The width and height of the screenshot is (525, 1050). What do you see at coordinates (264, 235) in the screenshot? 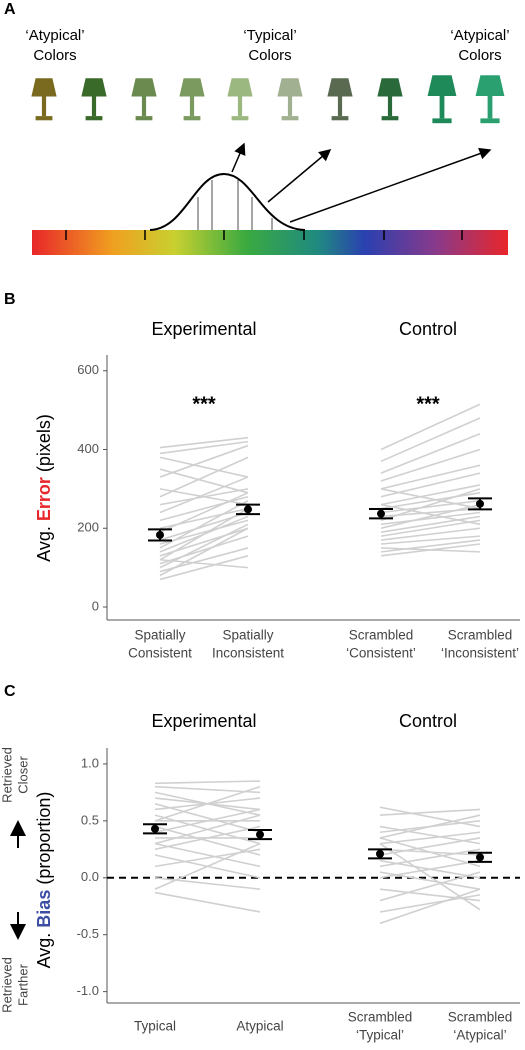
I see `color-ticks` at bounding box center [264, 235].